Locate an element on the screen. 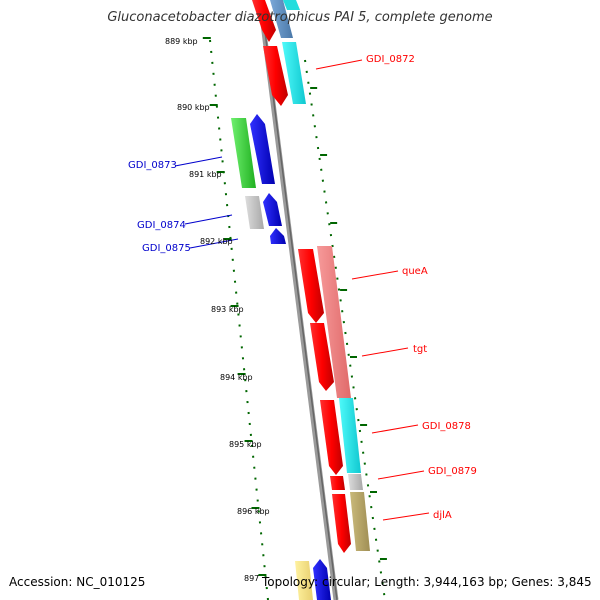 This screenshot has height=600, width=600. gene-arrow-gdi0873 is located at coordinates (262, 149).